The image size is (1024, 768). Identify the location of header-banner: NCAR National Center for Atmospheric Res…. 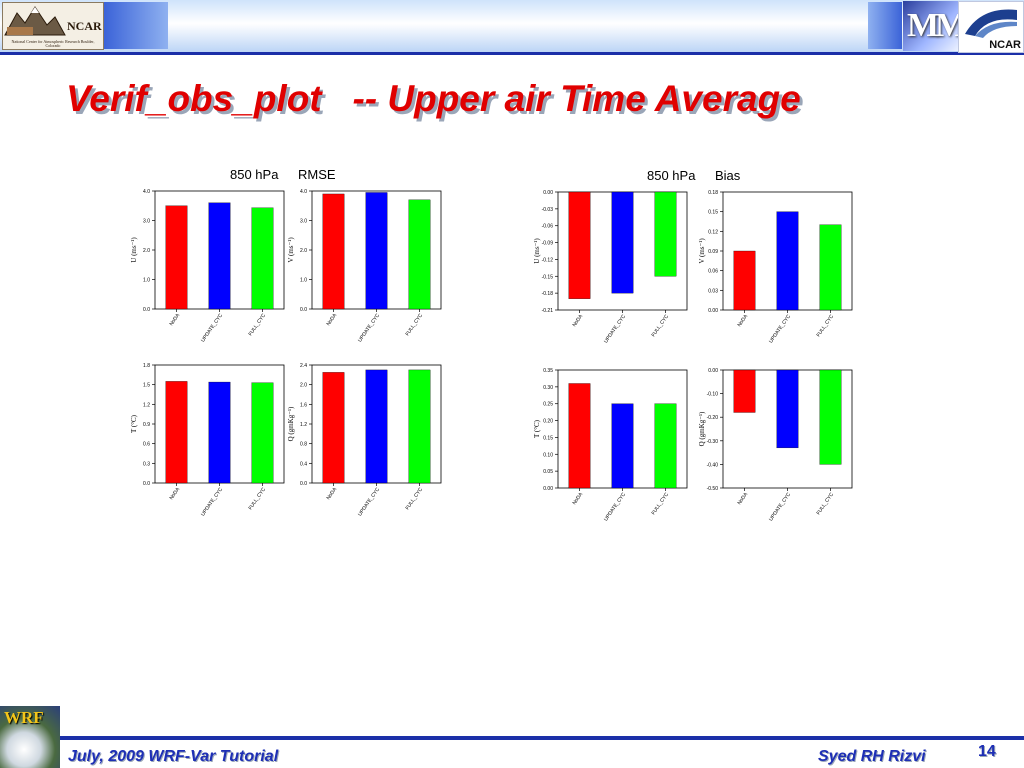
(512, 27).